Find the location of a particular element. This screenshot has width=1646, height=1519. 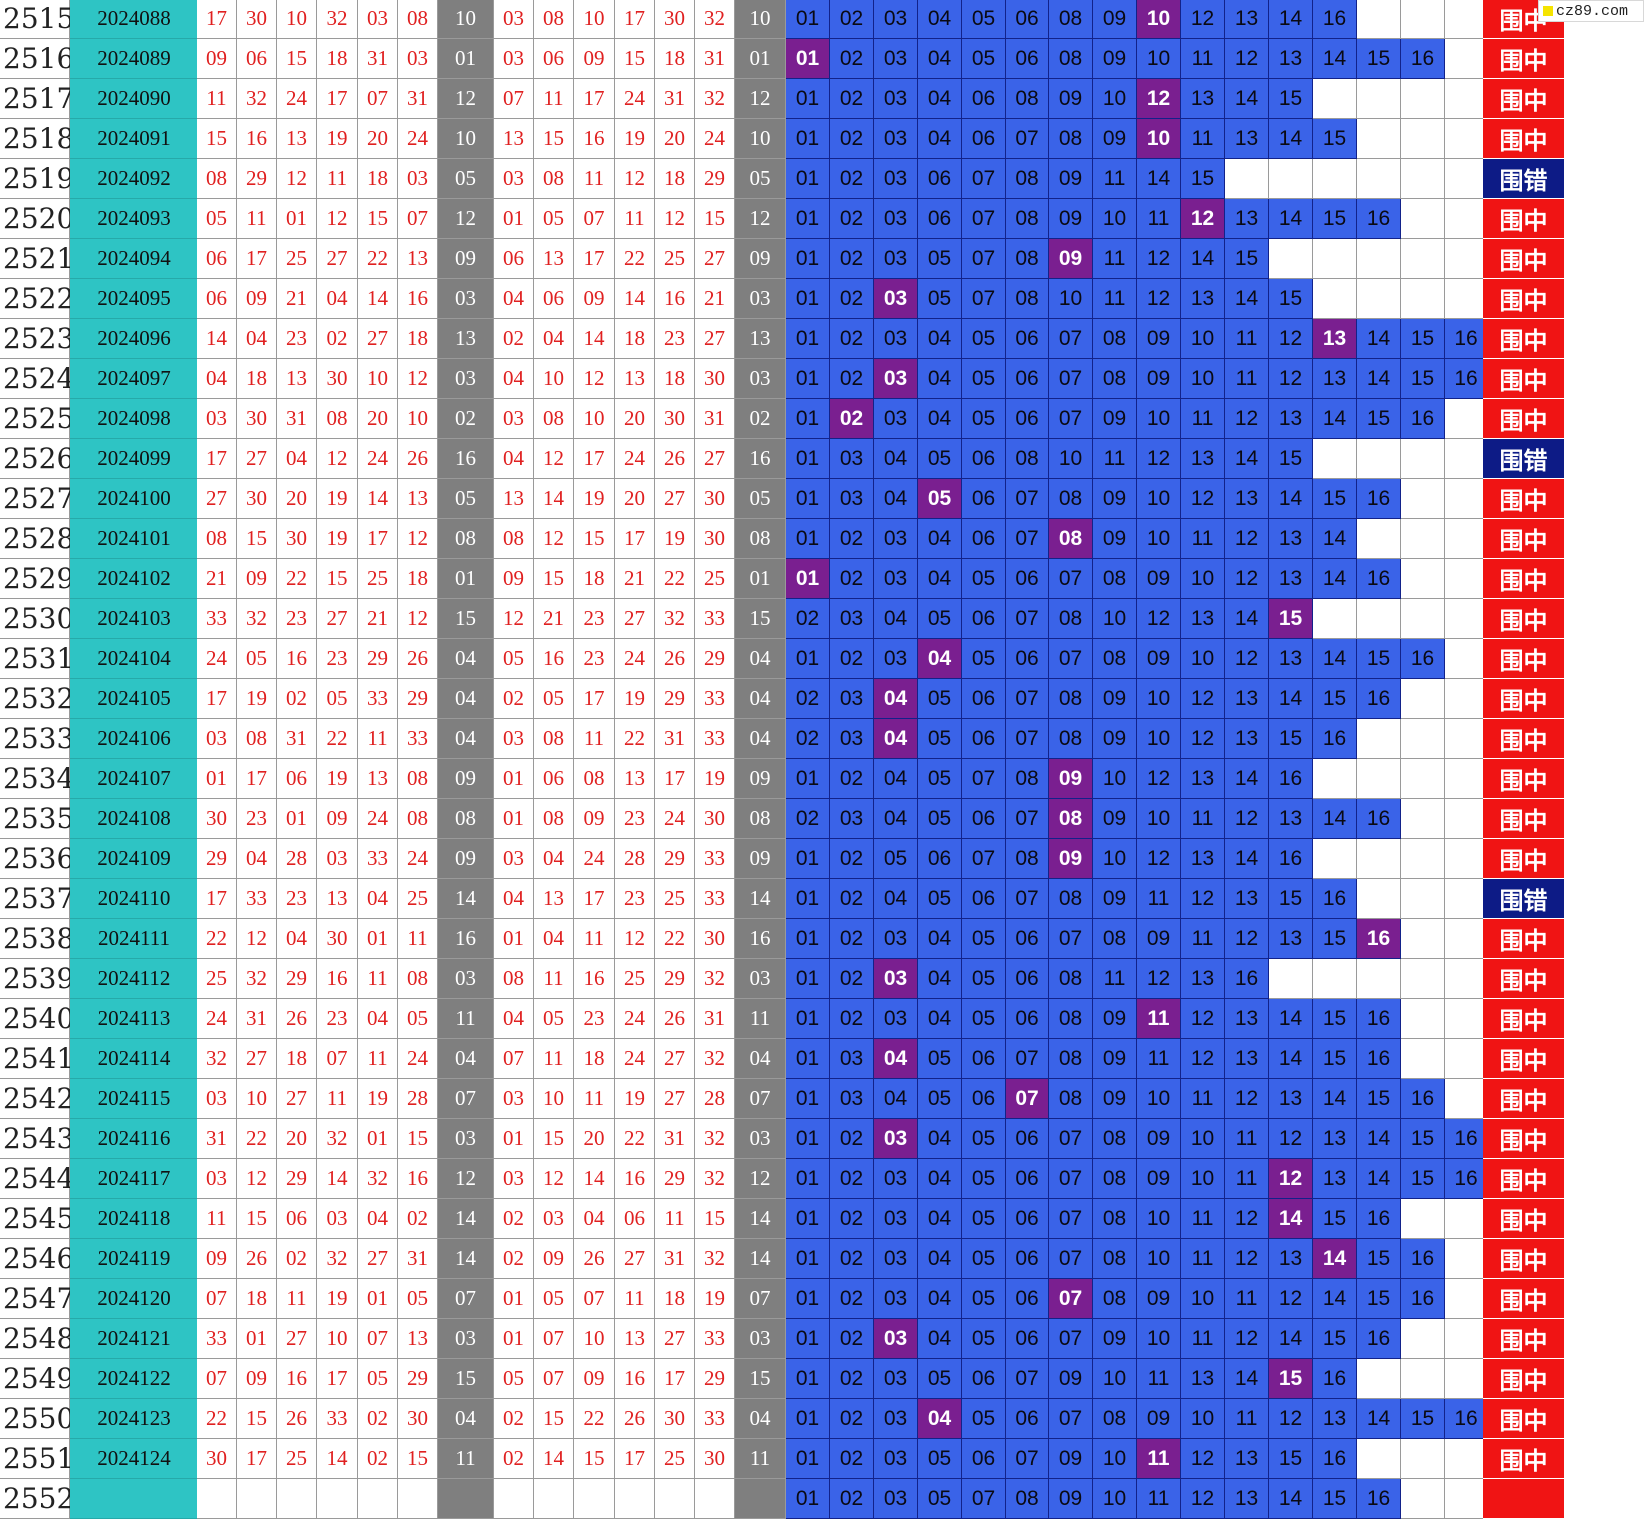

sorted-number-cell: 08 is located at coordinates (554, 19).